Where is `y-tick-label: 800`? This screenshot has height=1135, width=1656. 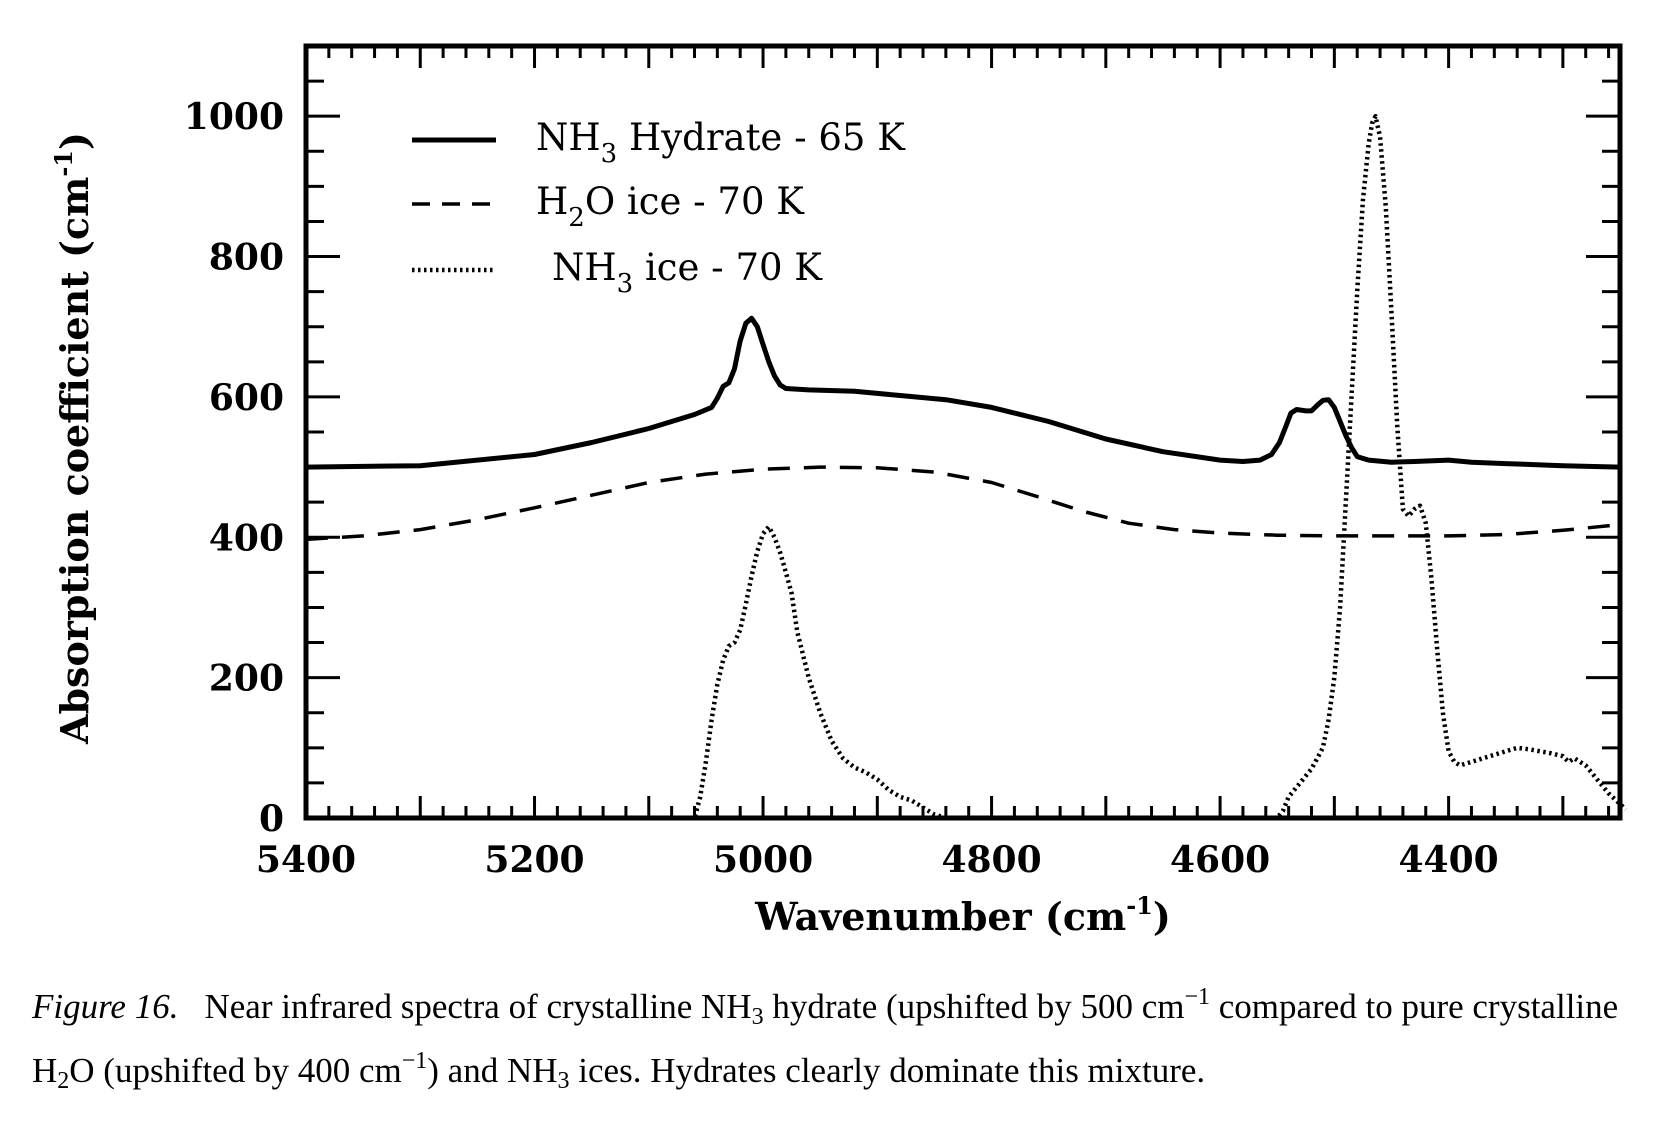
y-tick-label: 800 is located at coordinates (246, 258).